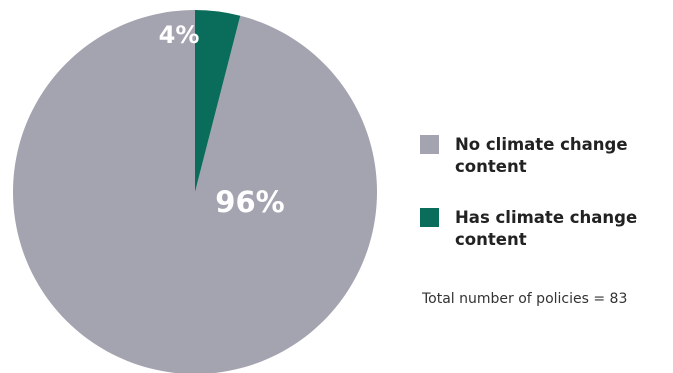 The width and height of the screenshot is (673, 373). Describe the element at coordinates (541, 155) in the screenshot. I see `legend-label-no-climate: No climate change content` at that location.